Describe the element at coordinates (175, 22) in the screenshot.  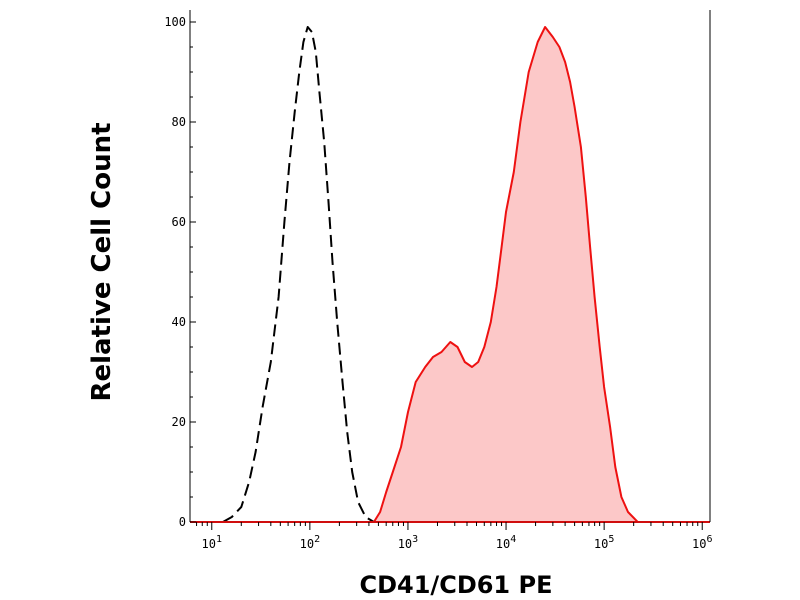
I see `y-tick-label: 100` at that location.